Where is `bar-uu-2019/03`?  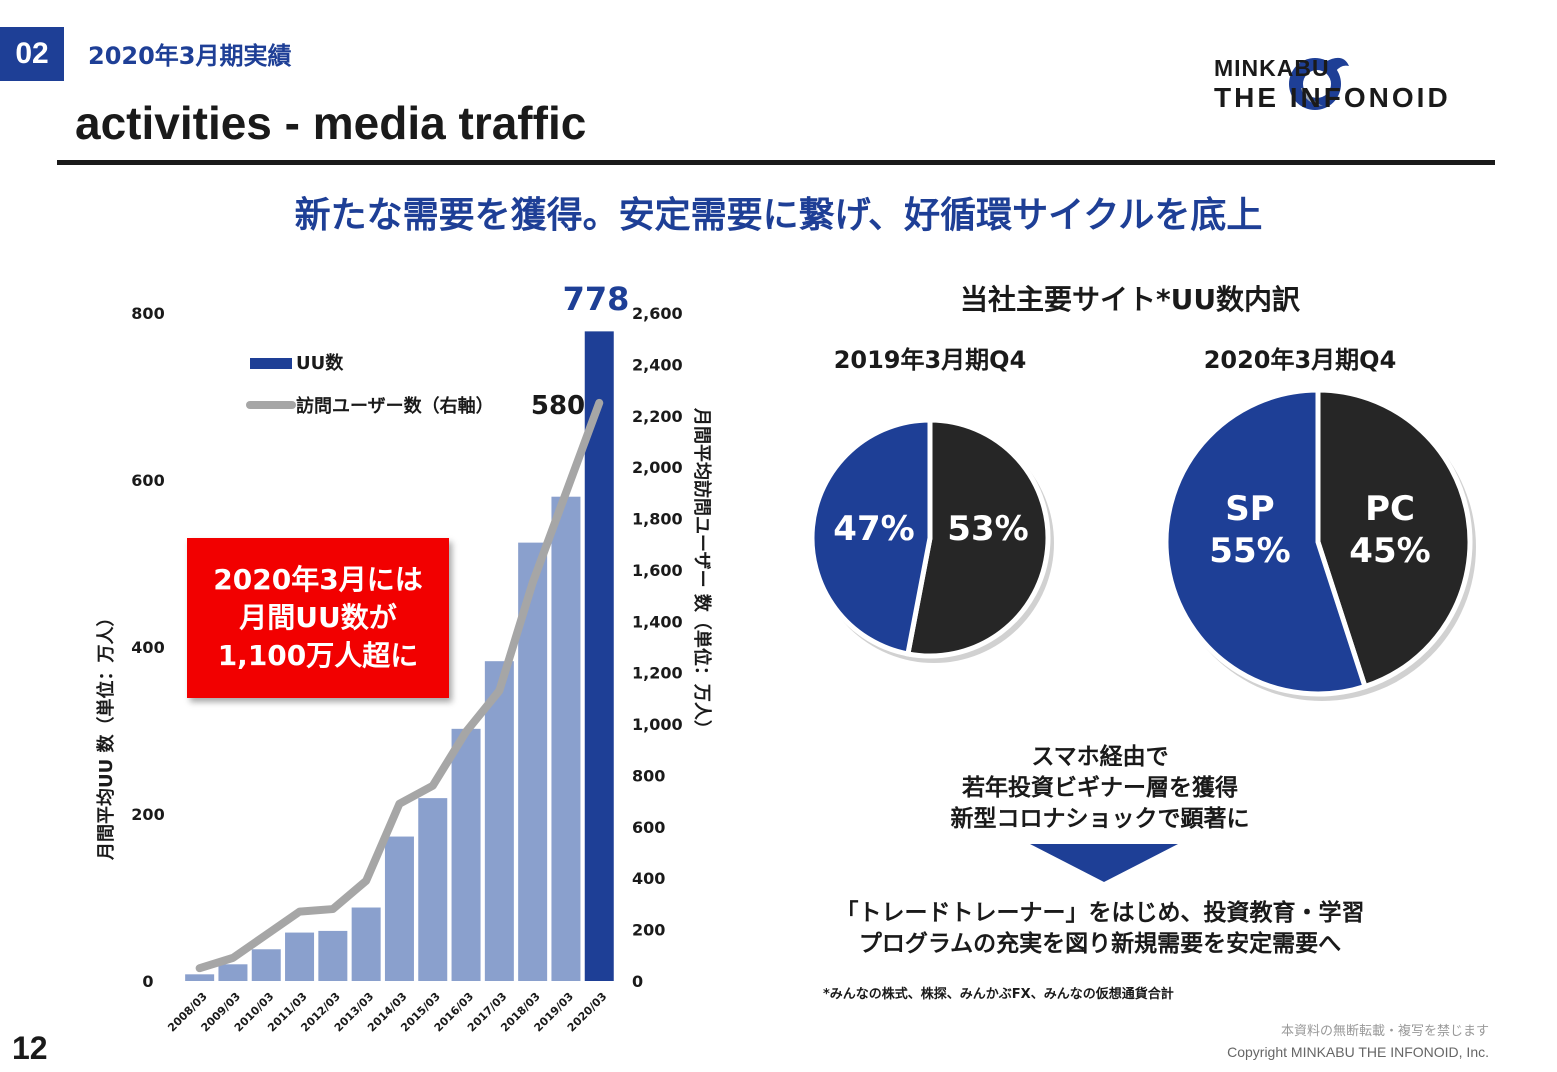 bar-uu-2019/03 is located at coordinates (566, 738).